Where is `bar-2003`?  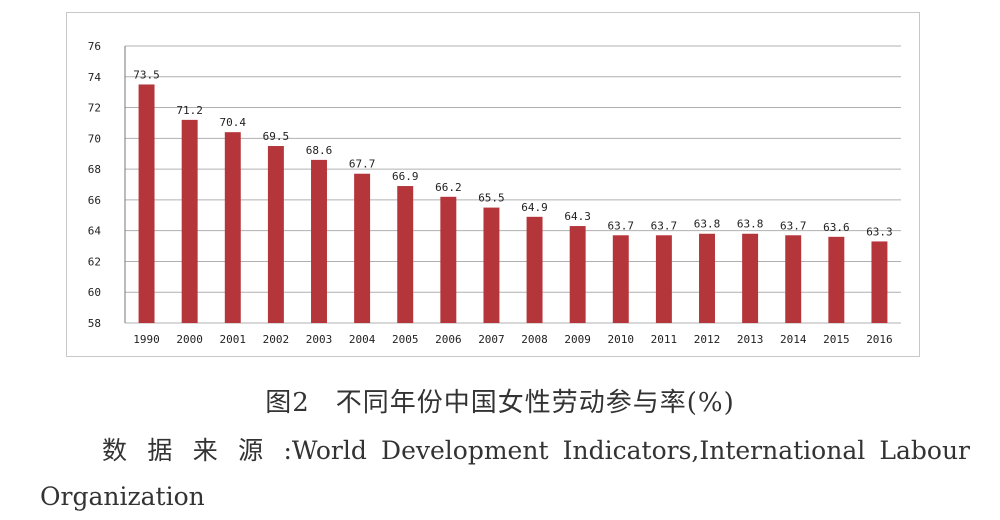
bar-2003 is located at coordinates (319, 241).